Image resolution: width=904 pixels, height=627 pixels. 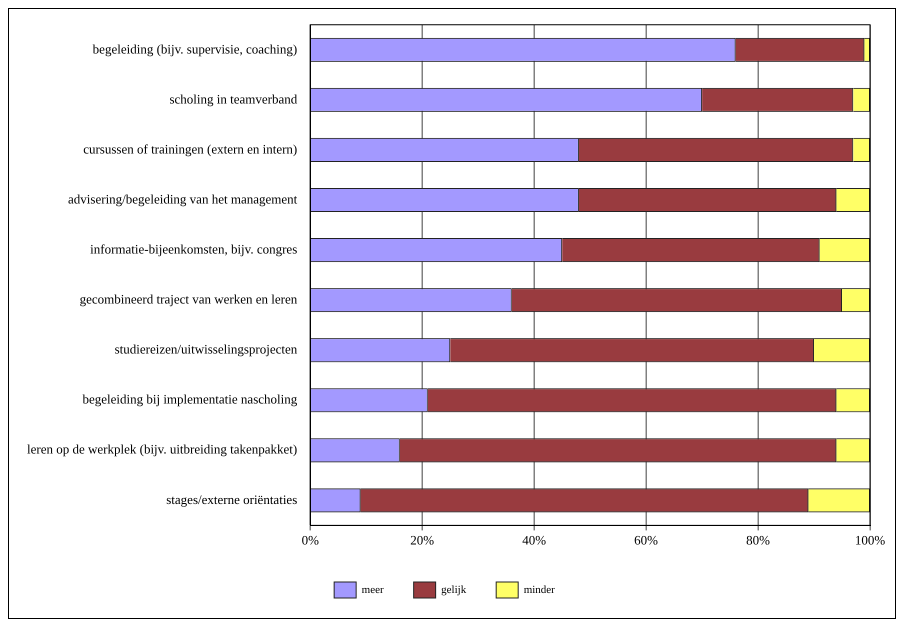 I want to click on legend-label: minder, so click(x=540, y=590).